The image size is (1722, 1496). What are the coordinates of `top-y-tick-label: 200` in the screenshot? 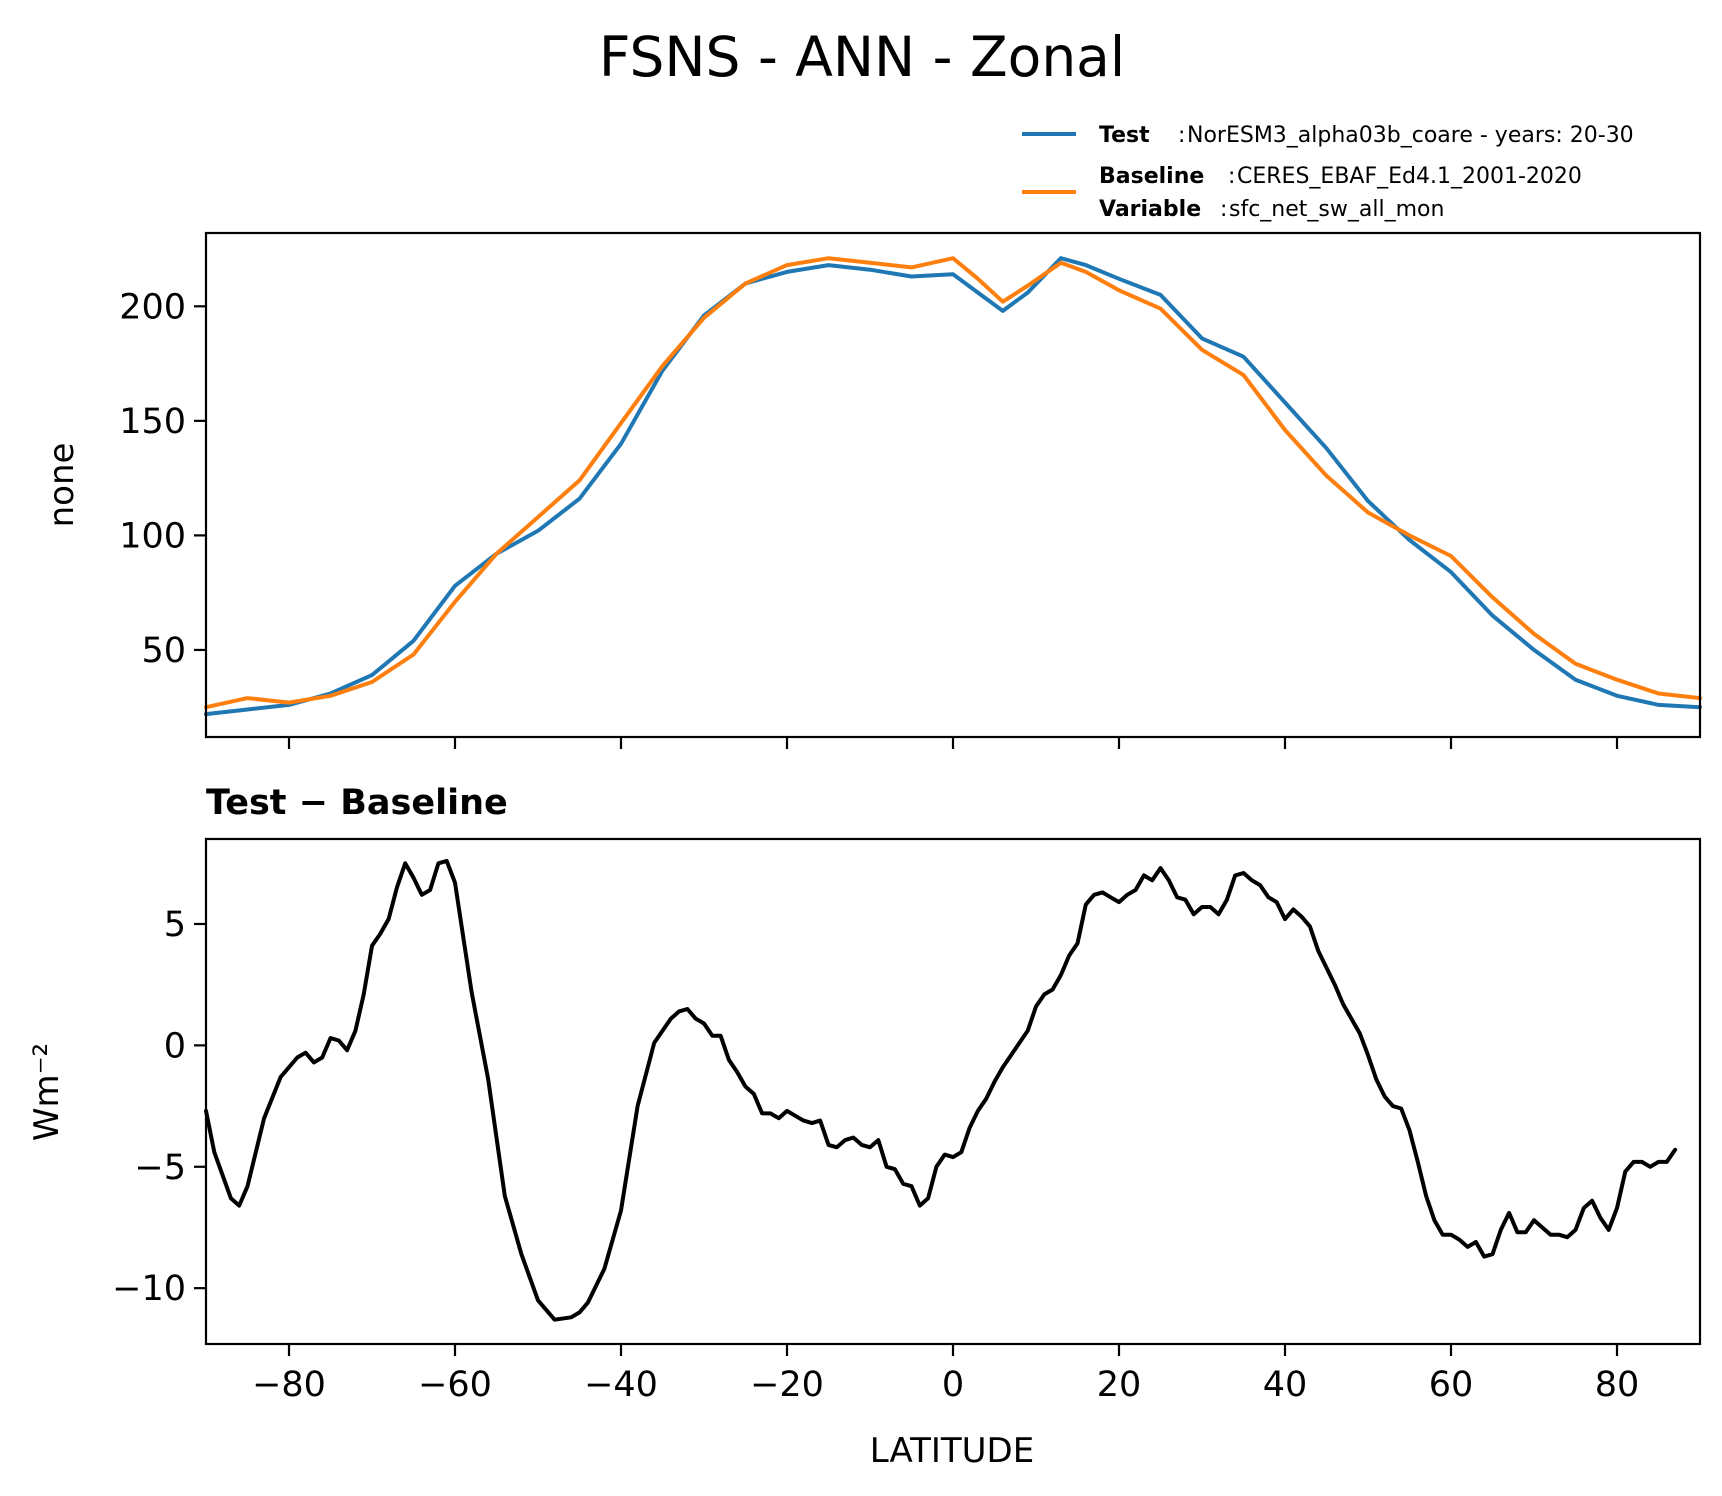 It's located at (152, 307).